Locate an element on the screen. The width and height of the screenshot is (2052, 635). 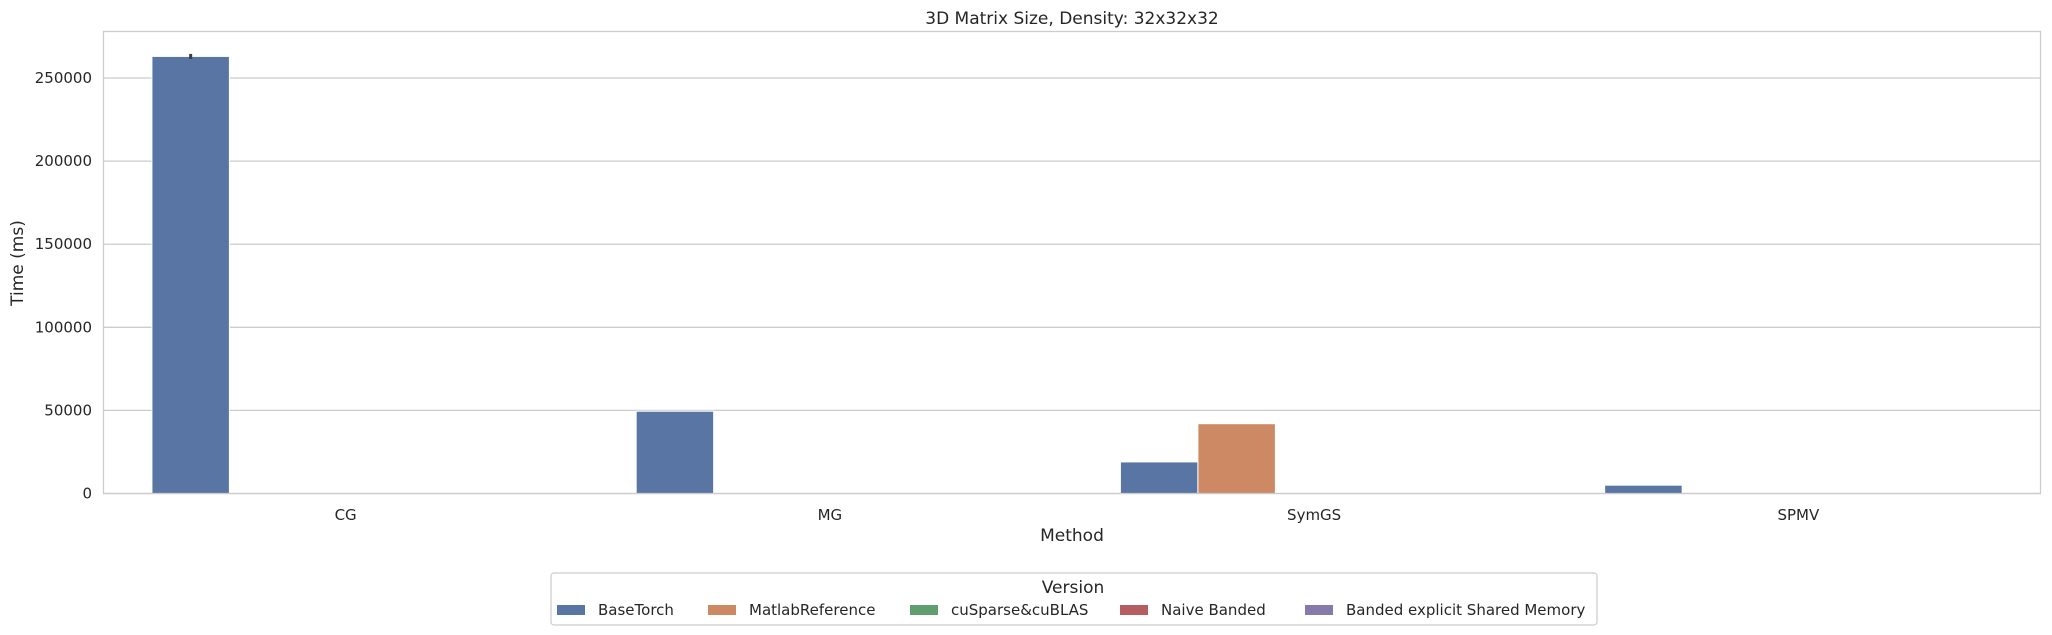
legend-item: Banded explicit Shared Memory is located at coordinates (1445, 610).